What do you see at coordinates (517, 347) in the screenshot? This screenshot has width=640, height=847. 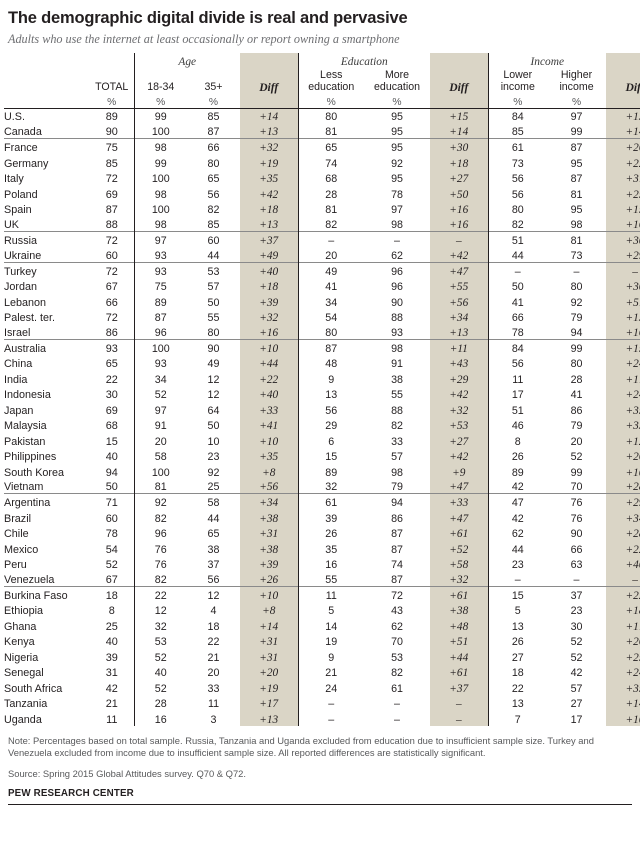 I see `cell-inc-lower: 84` at bounding box center [517, 347].